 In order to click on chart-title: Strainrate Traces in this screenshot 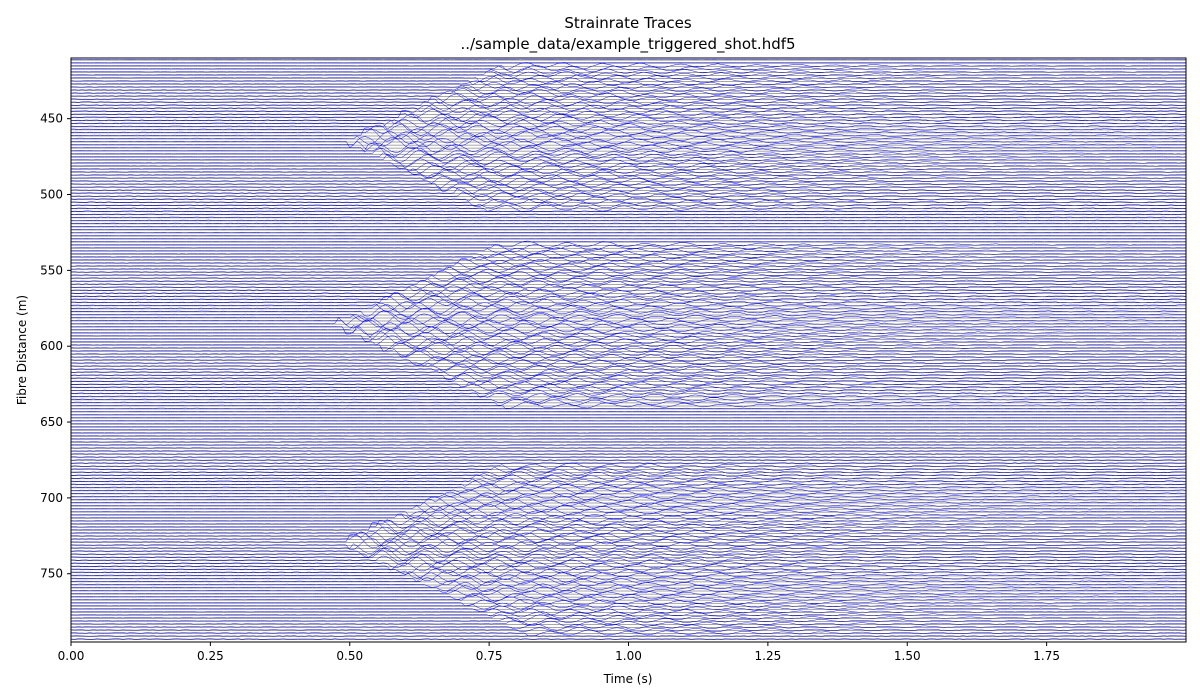, I will do `click(627, 23)`.